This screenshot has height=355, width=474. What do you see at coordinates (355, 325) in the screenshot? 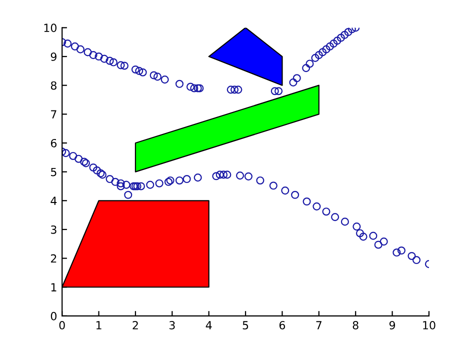
I see `x-tick-label: 8` at bounding box center [355, 325].